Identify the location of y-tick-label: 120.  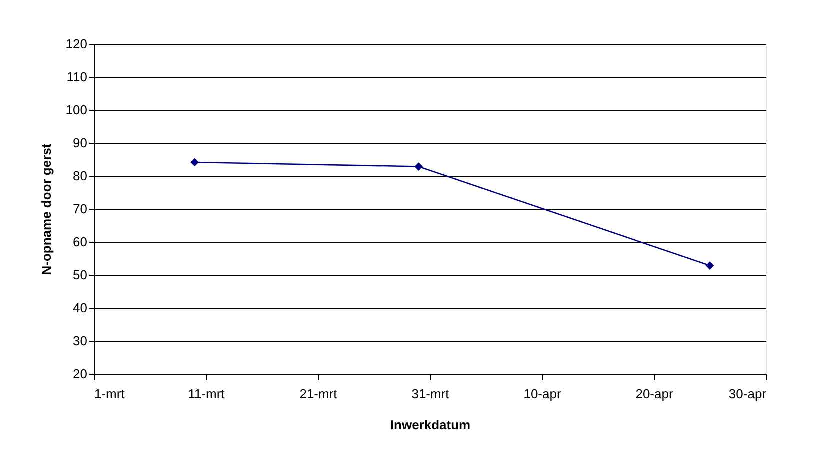
(77, 44).